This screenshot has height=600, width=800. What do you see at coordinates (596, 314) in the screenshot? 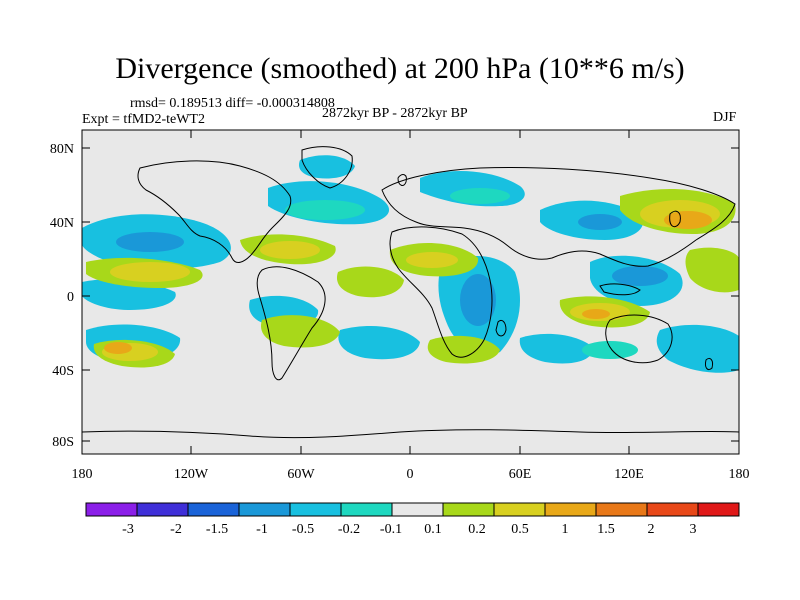
I see `pos-strong-sw-pacific` at bounding box center [596, 314].